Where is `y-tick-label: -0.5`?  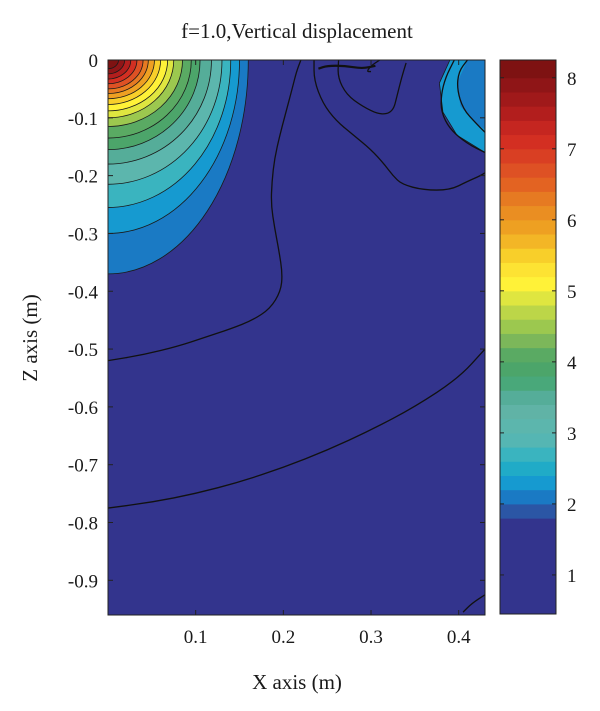 y-tick-label: -0.5 is located at coordinates (83, 350).